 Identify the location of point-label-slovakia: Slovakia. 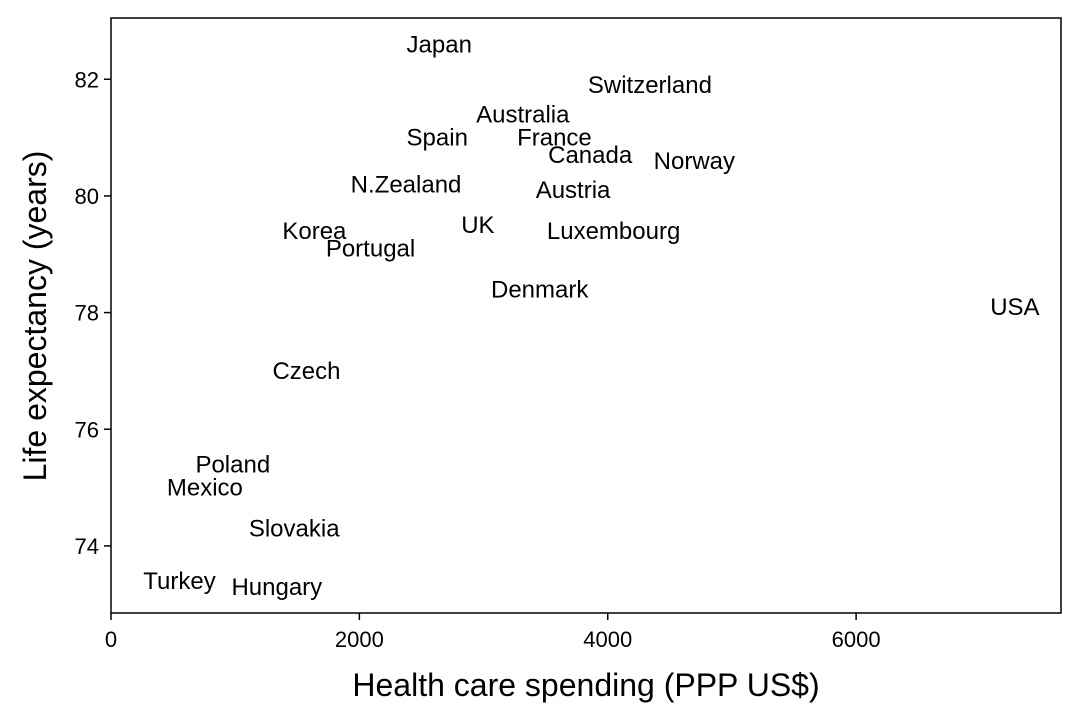
(294, 528).